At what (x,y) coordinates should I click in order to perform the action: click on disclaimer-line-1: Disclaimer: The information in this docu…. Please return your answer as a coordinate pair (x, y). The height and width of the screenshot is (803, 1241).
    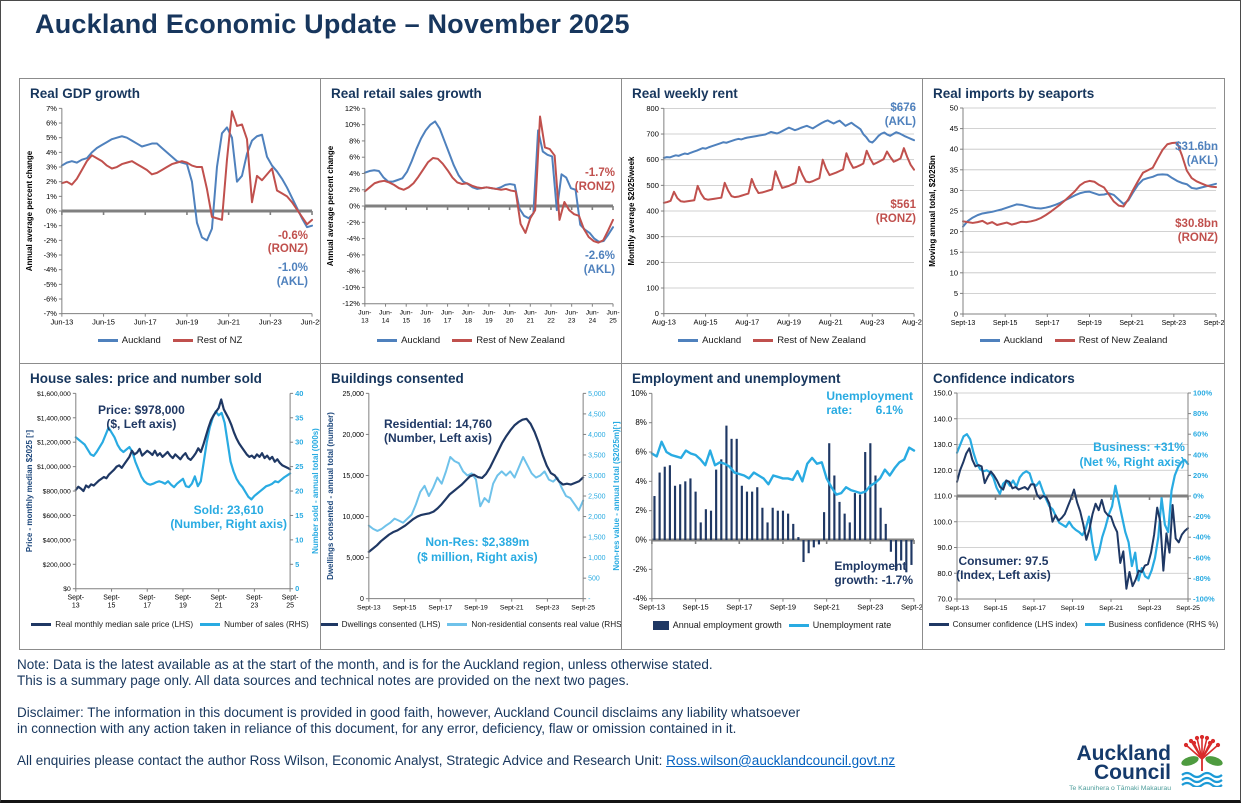
    Looking at the image, I should click on (409, 712).